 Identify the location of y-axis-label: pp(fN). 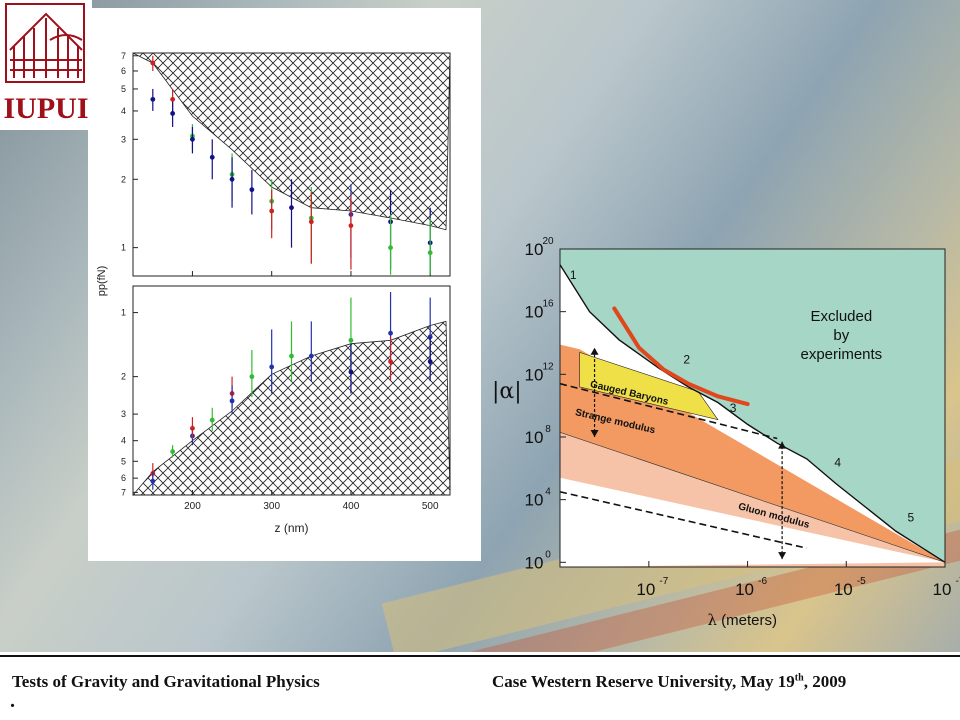
(102, 281).